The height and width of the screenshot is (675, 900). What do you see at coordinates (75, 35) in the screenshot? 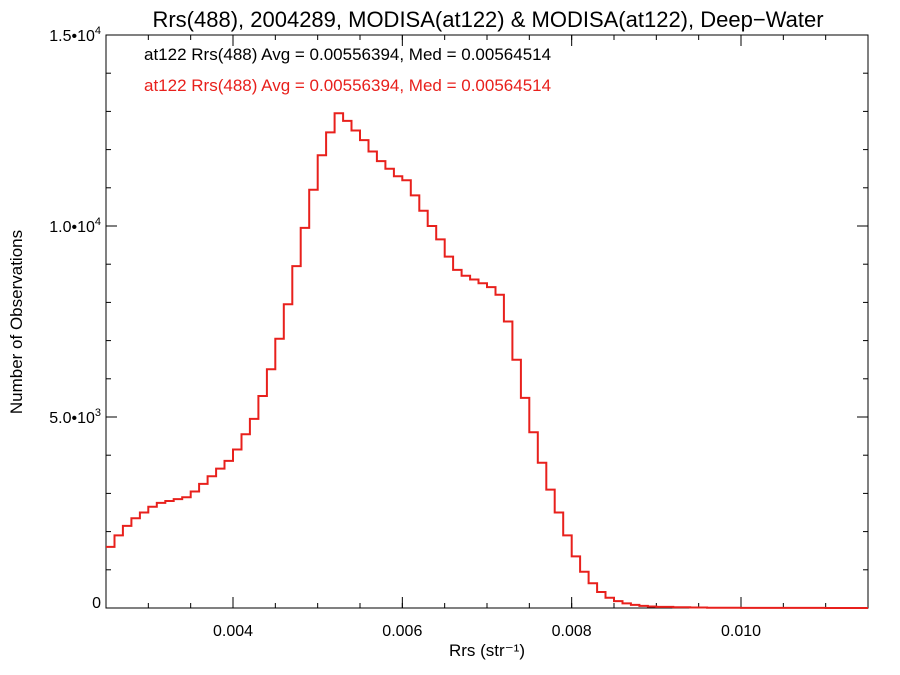
I see `y-tick-label: 1.5•104` at bounding box center [75, 35].